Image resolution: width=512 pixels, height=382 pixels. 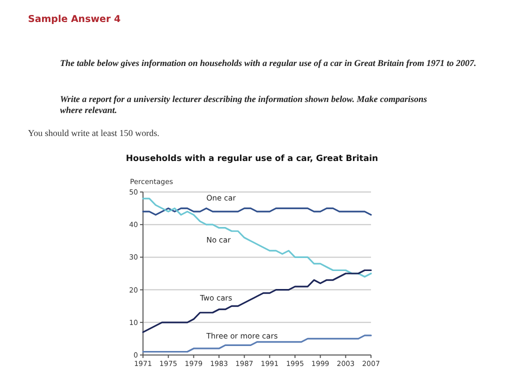 I want to click on text: The table below gives information on households with a regular use of a car in Great Britain from 1971 to 2007., so click(x=269, y=63).